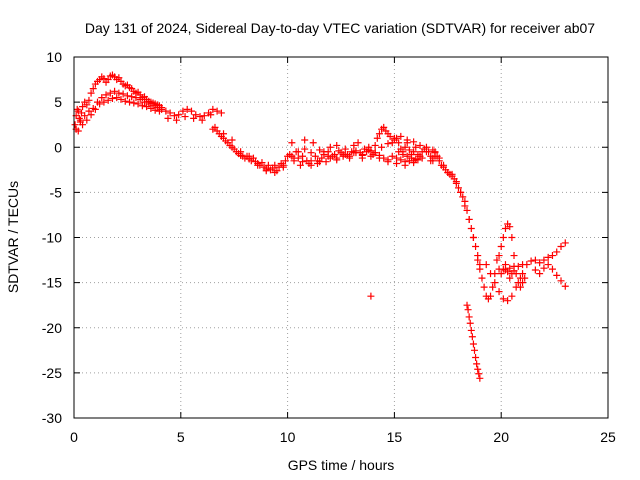 The width and height of the screenshot is (640, 480). What do you see at coordinates (13, 237) in the screenshot?
I see `y-axis-label: SDTVAR / TECUs` at bounding box center [13, 237].